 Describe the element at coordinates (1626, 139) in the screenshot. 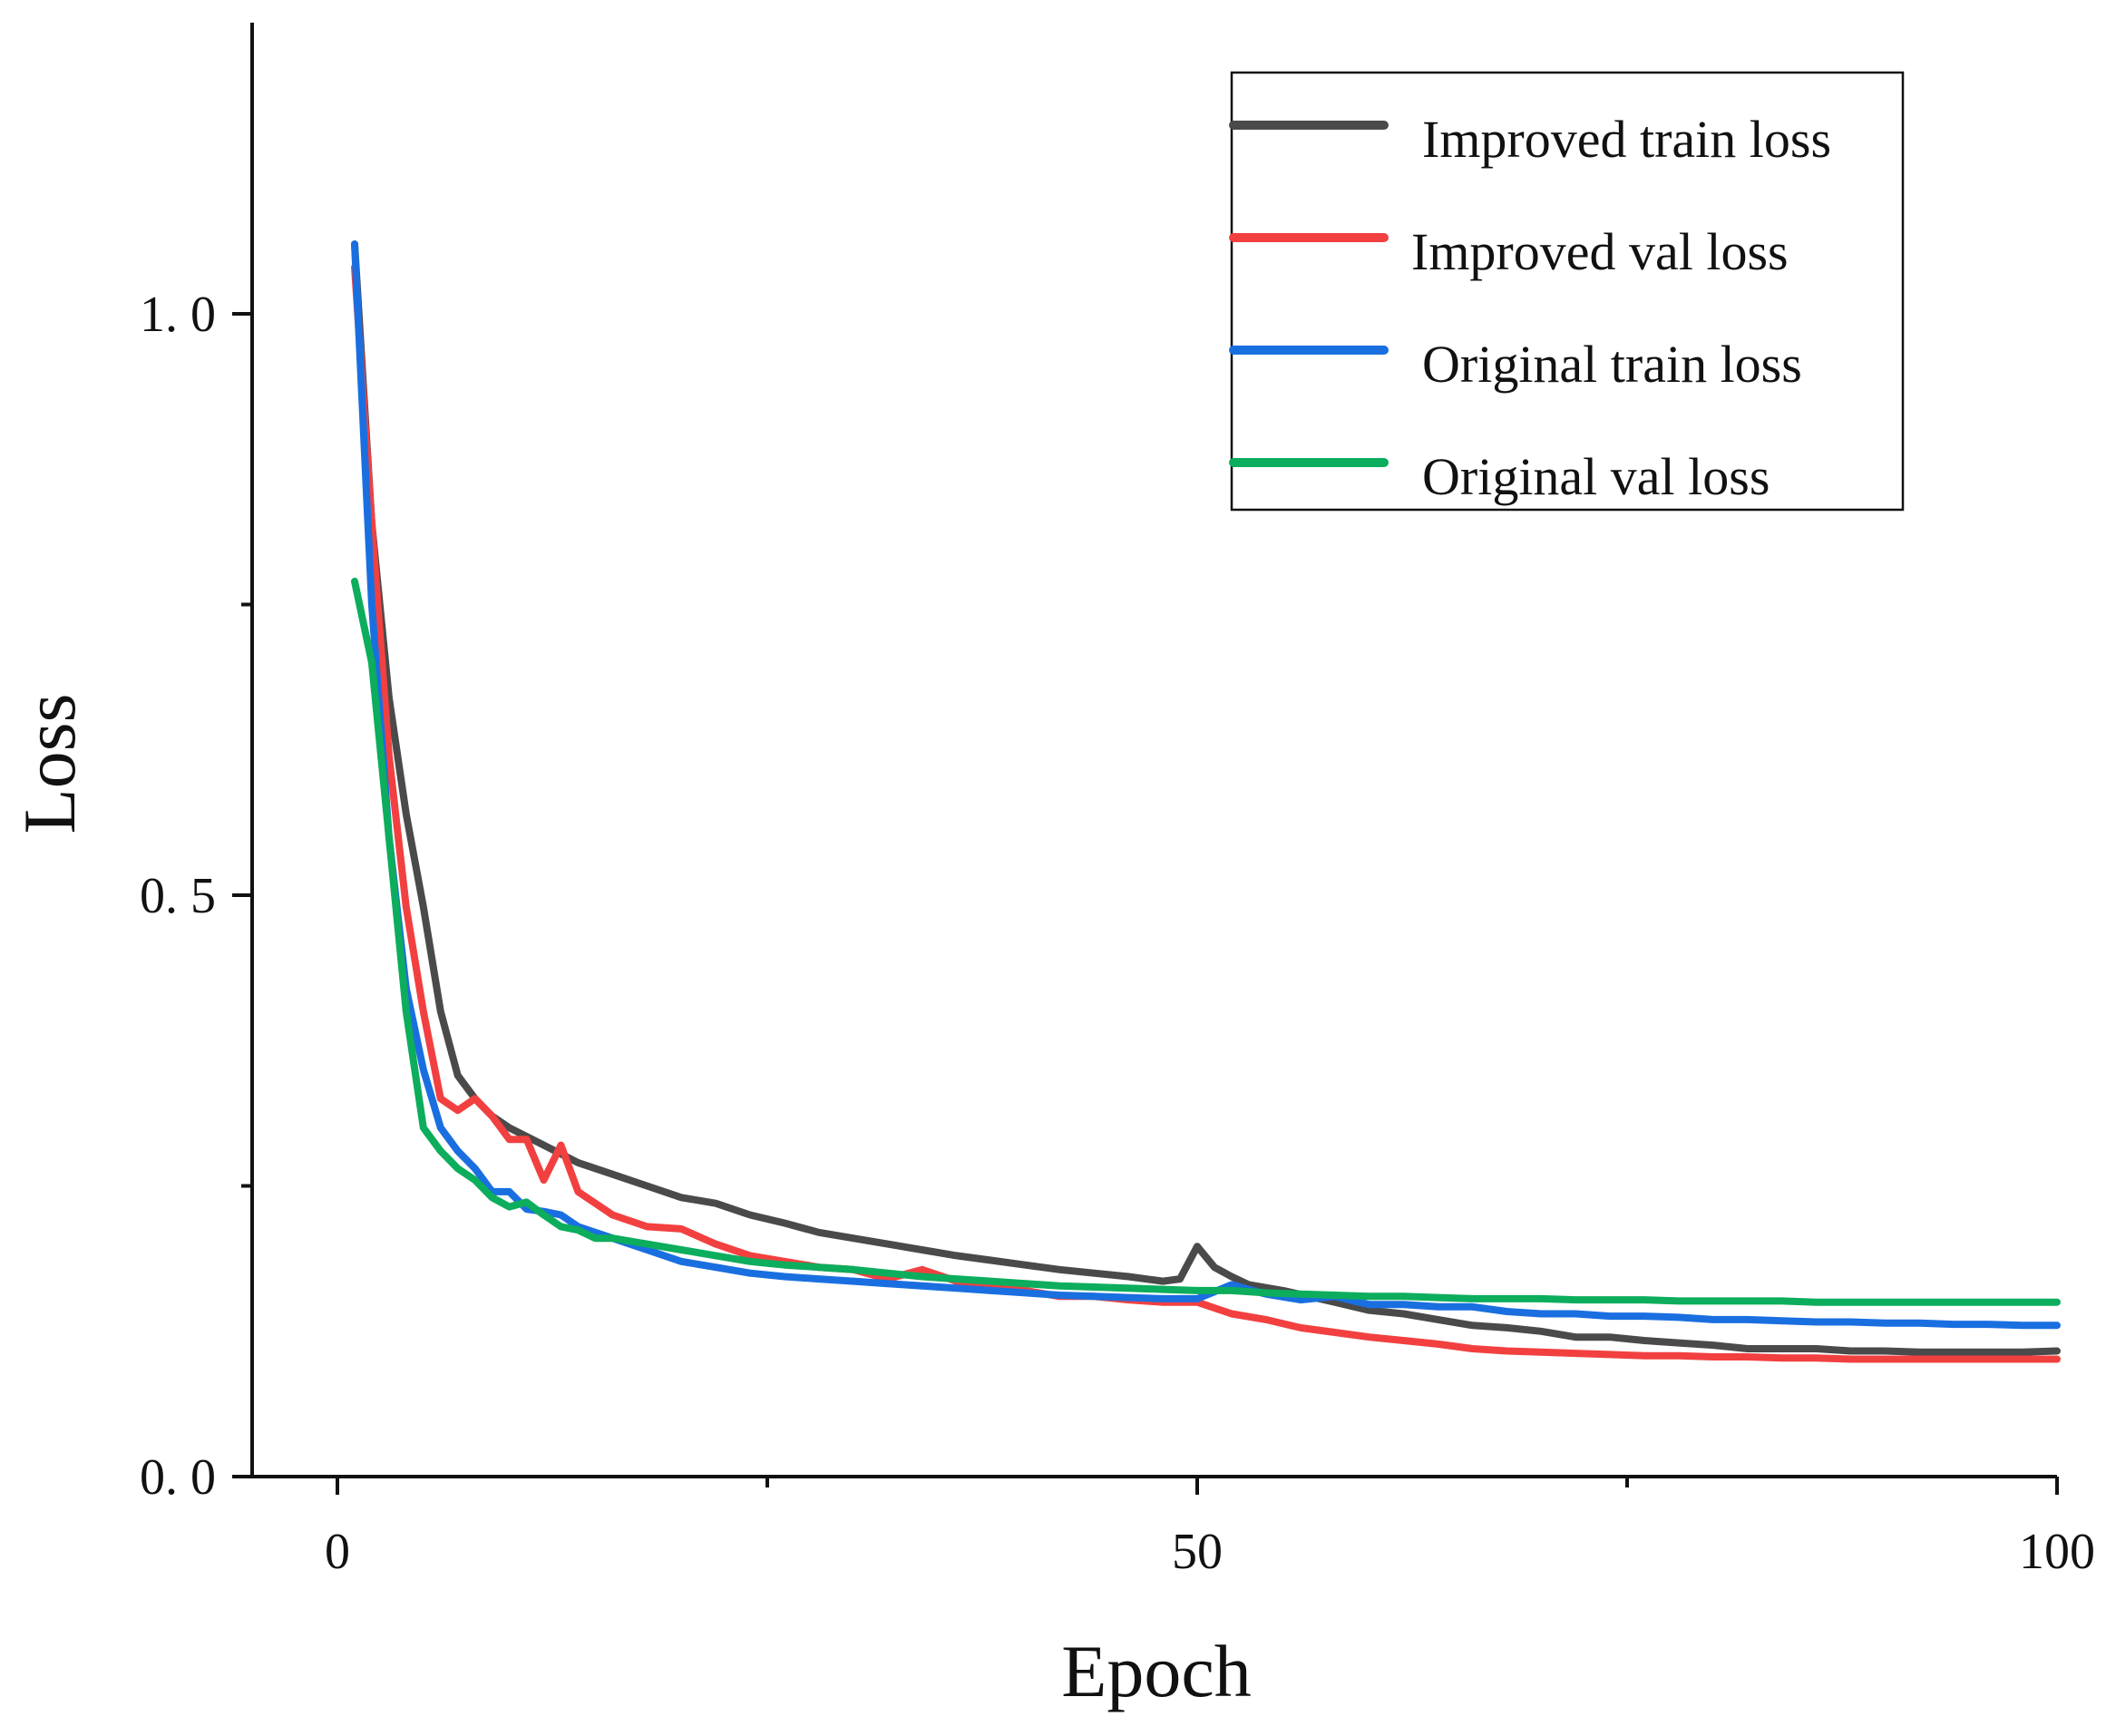

I see `legend-label-1: Improved train loss` at that location.